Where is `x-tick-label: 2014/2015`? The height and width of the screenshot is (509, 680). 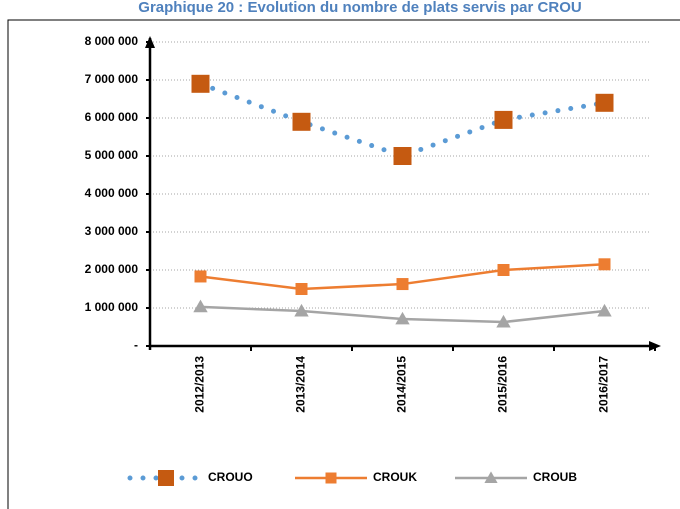
x-tick-label: 2014/2015 is located at coordinates (402, 384).